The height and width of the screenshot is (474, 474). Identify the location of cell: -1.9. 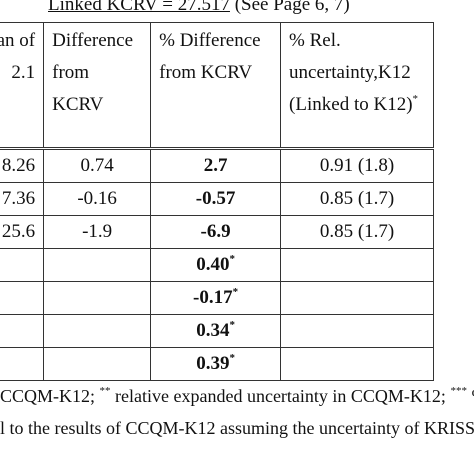
(97, 232).